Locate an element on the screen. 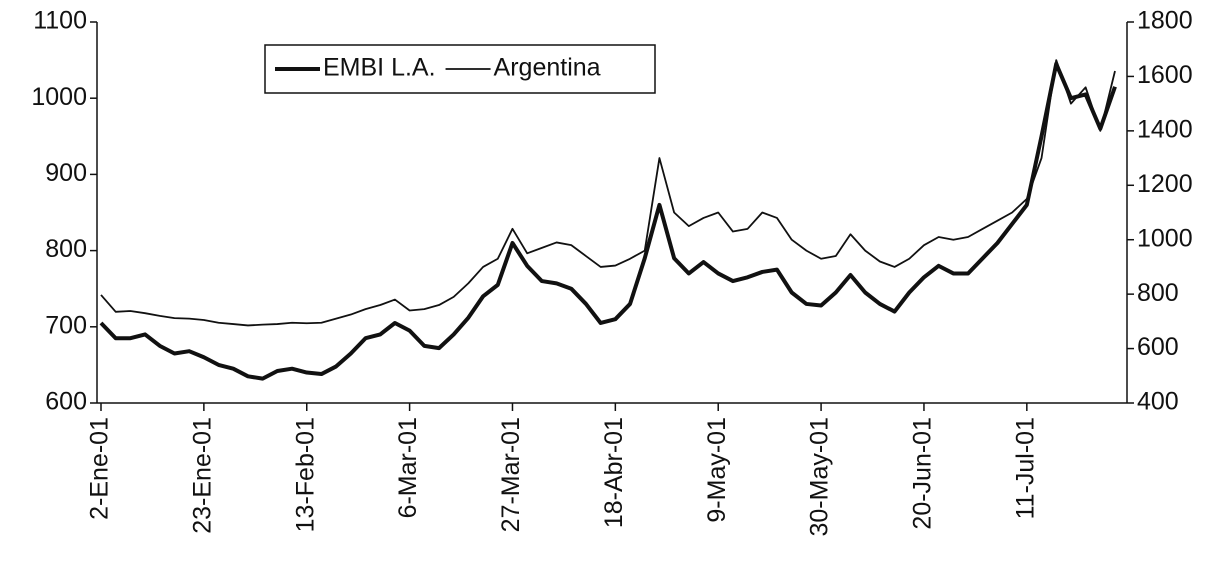 The height and width of the screenshot is (564, 1225). x-tick-label: 27-Mar-01 is located at coordinates (511, 474).